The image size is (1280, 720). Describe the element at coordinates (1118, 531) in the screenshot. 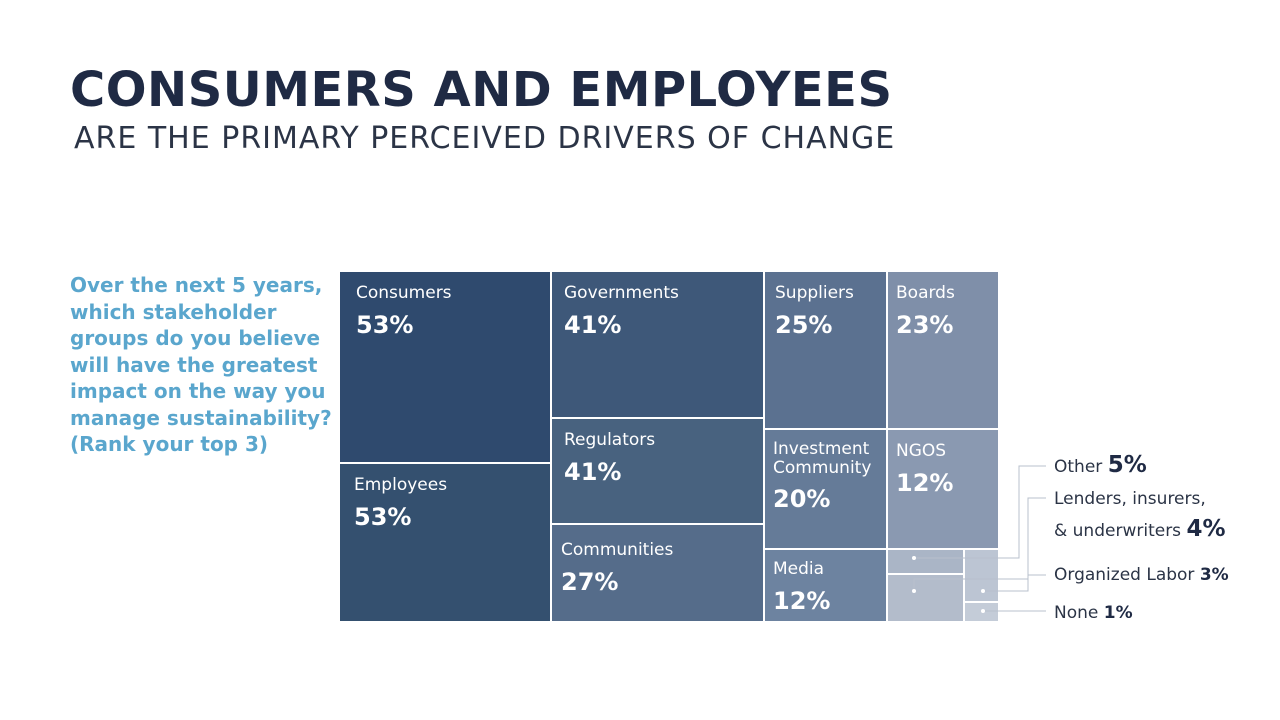

I see `lenders-label-line2: & underwriters` at that location.